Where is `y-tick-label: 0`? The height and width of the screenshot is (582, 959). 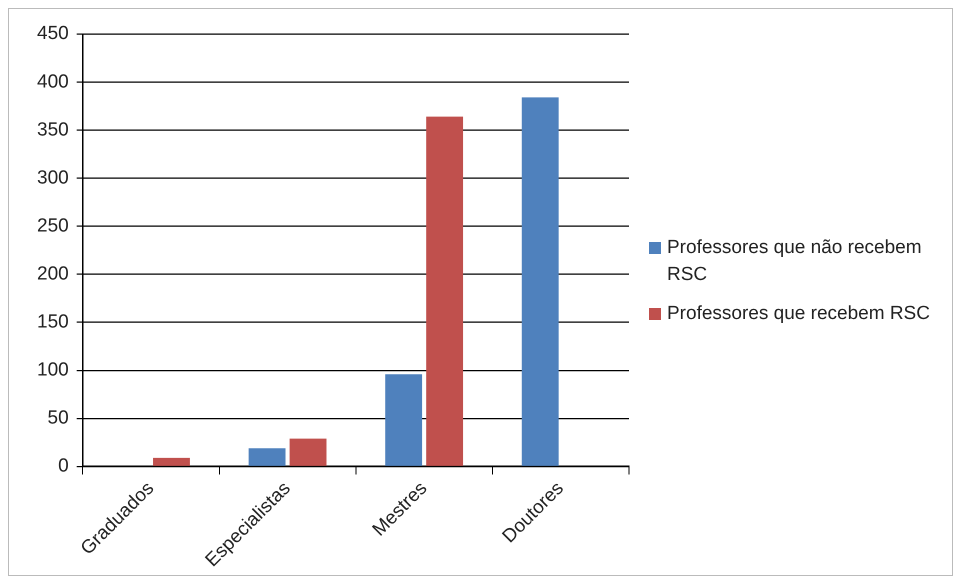 y-tick-label: 0 is located at coordinates (63, 466).